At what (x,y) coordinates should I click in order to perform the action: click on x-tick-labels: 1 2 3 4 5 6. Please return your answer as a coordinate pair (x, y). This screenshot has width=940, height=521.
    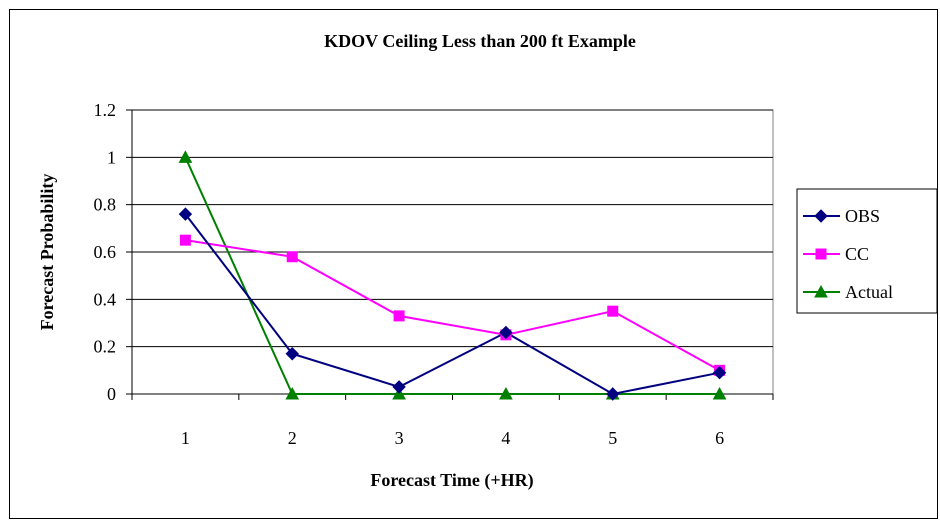
    Looking at the image, I should click on (452, 438).